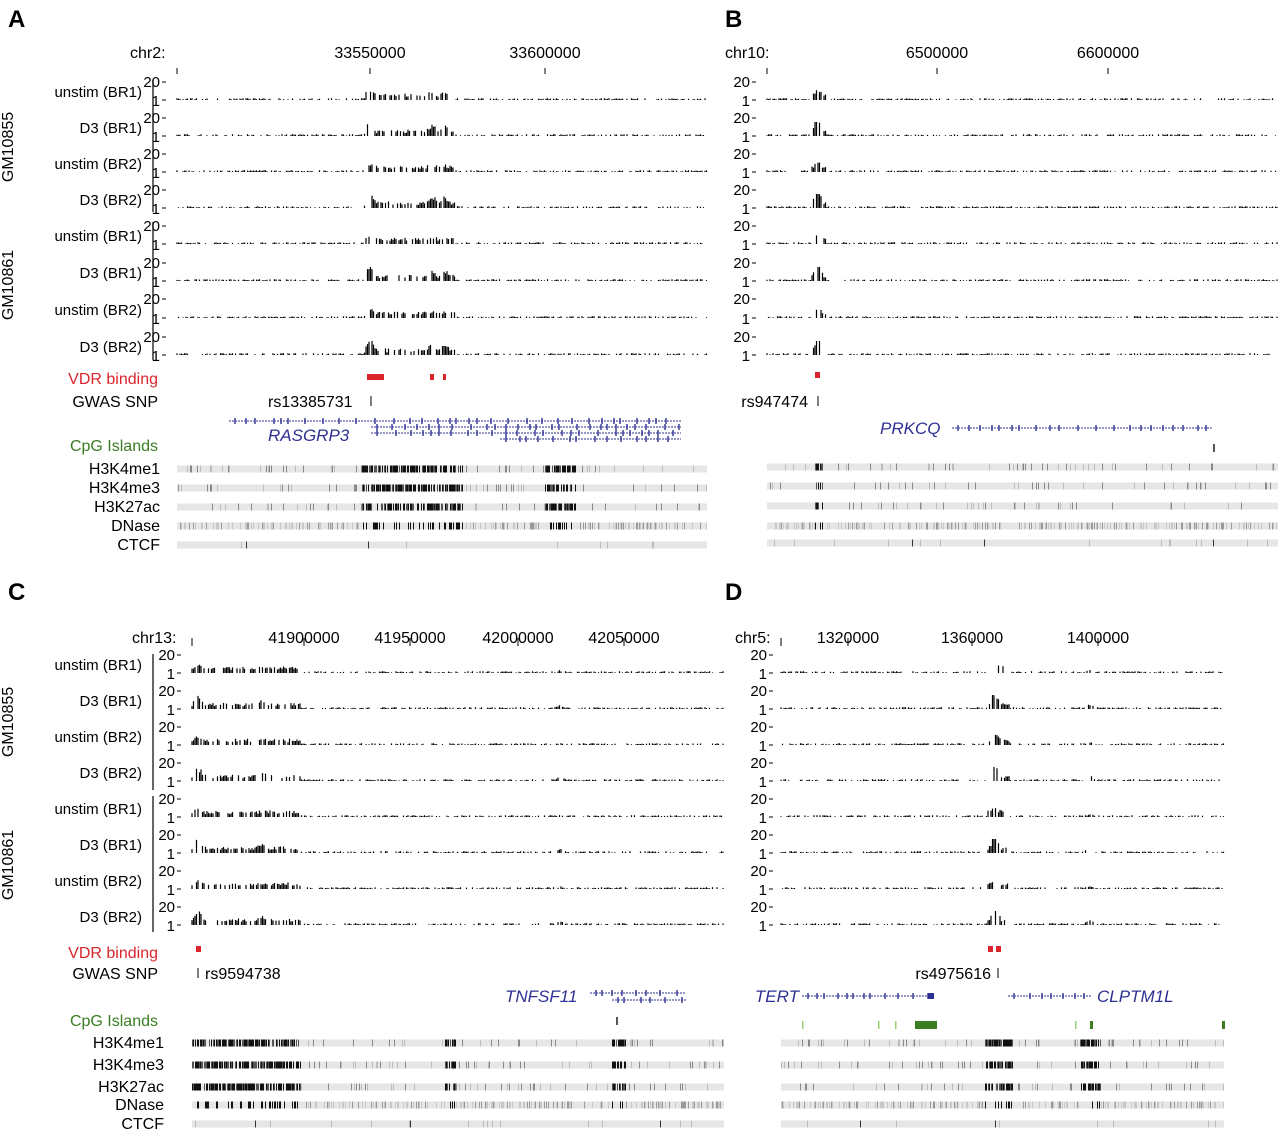 This screenshot has height=1130, width=1280. What do you see at coordinates (131, 1087) in the screenshot?
I see `chromatin-mark-label: H3K27ac` at bounding box center [131, 1087].